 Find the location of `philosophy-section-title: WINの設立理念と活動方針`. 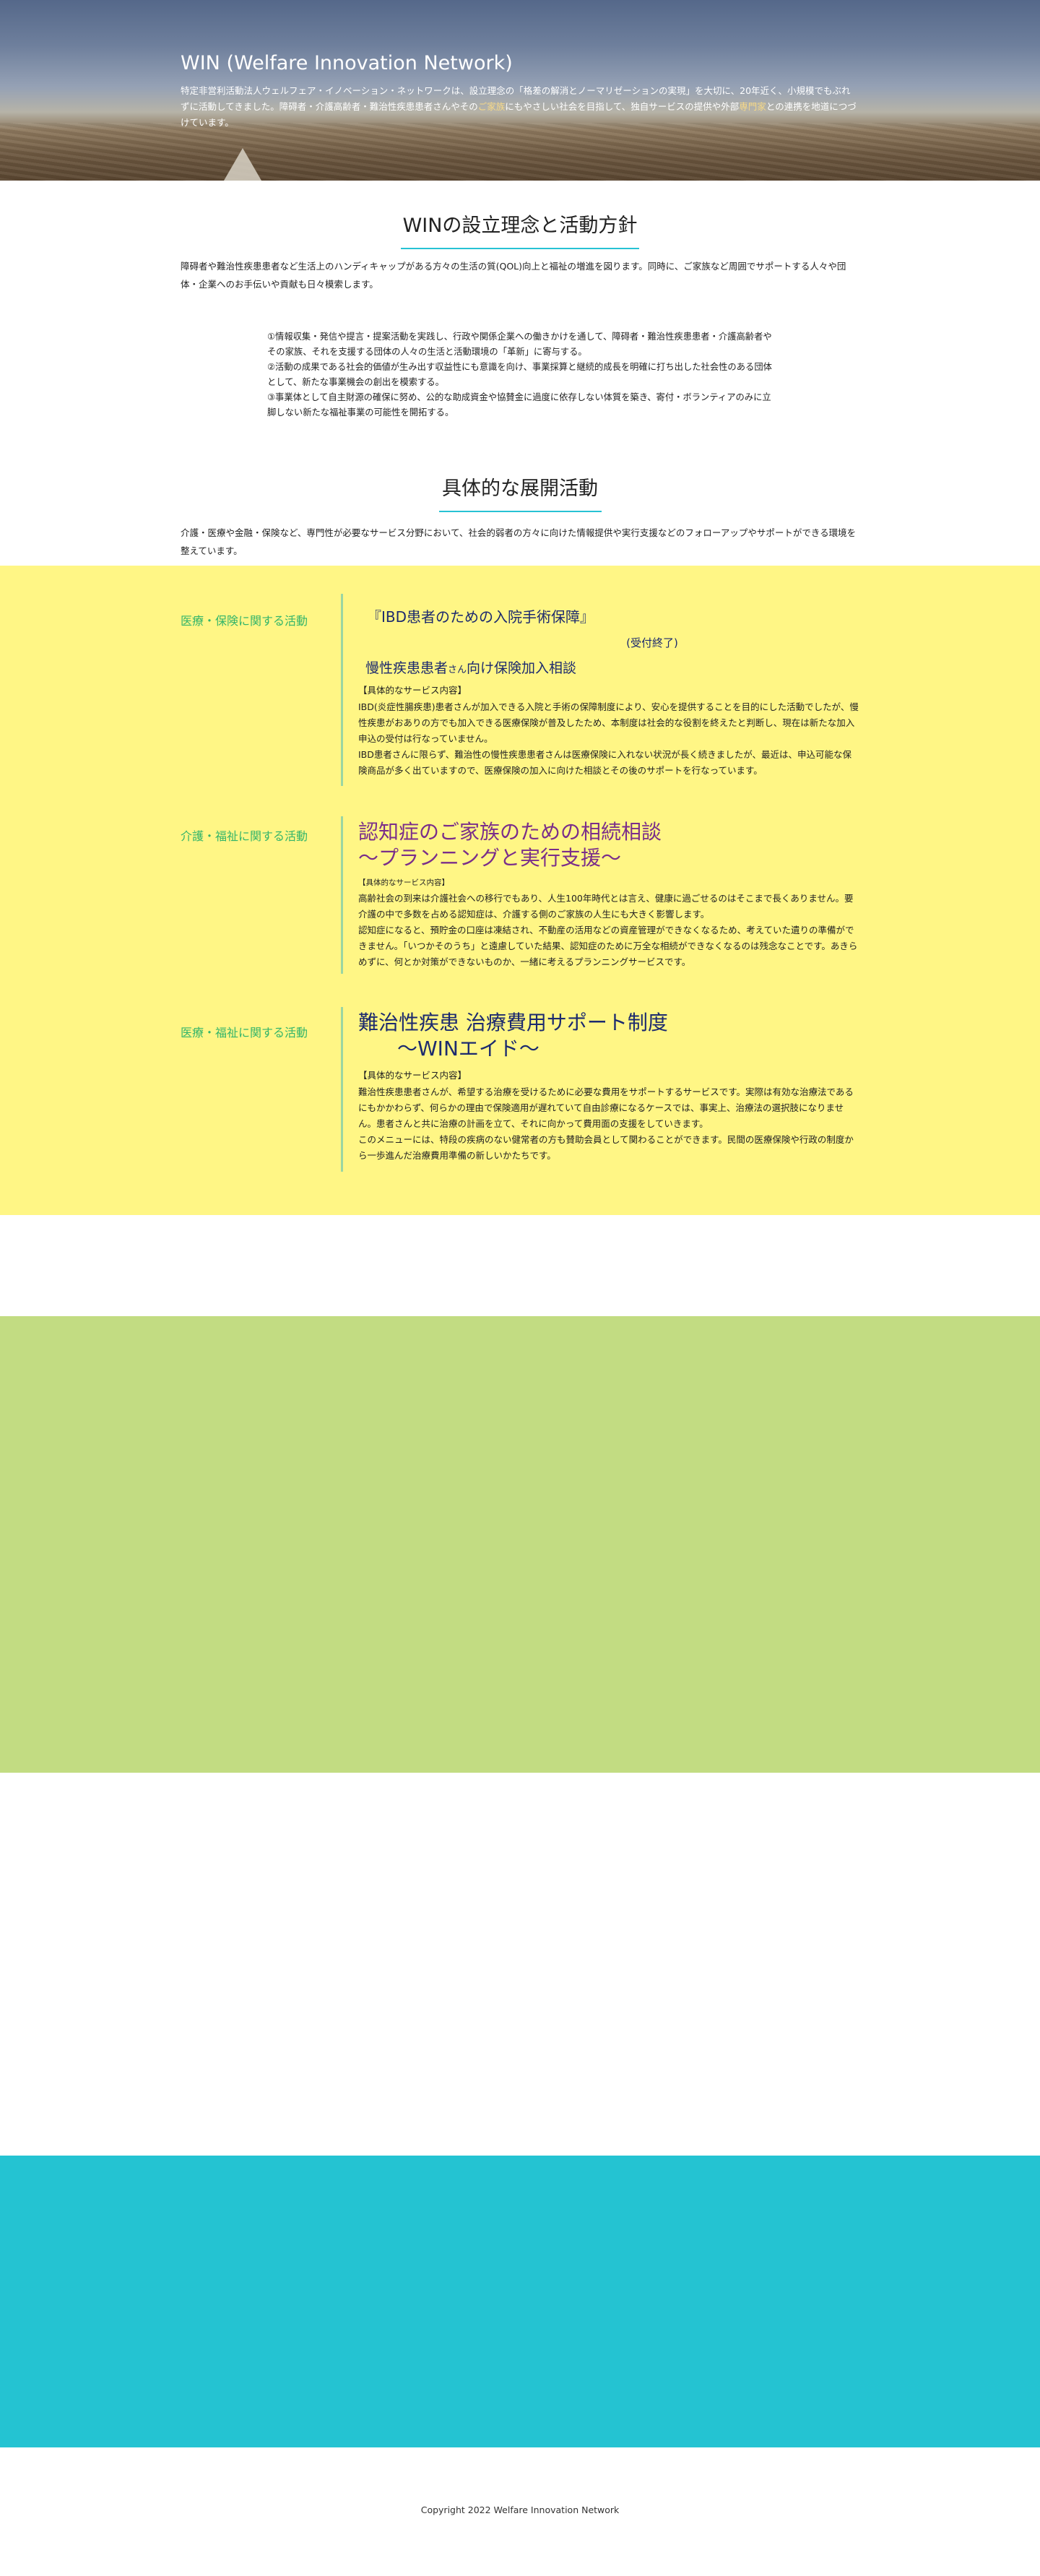

philosophy-section-title: WINの設立理念と活動方針 is located at coordinates (520, 229).